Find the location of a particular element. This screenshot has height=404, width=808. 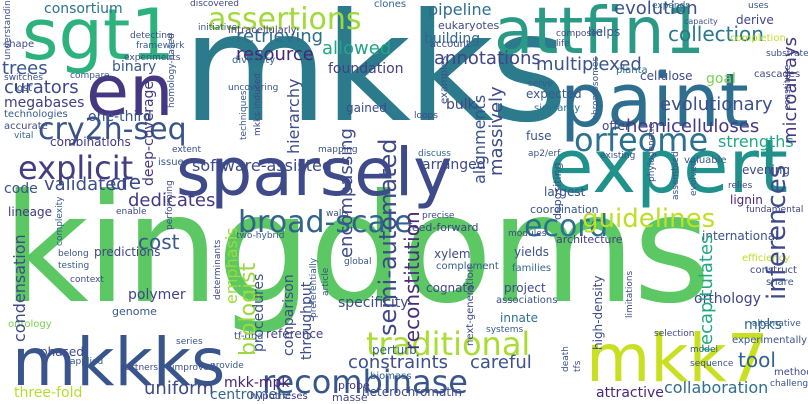

word-xylem: xylem is located at coordinates (452, 254).